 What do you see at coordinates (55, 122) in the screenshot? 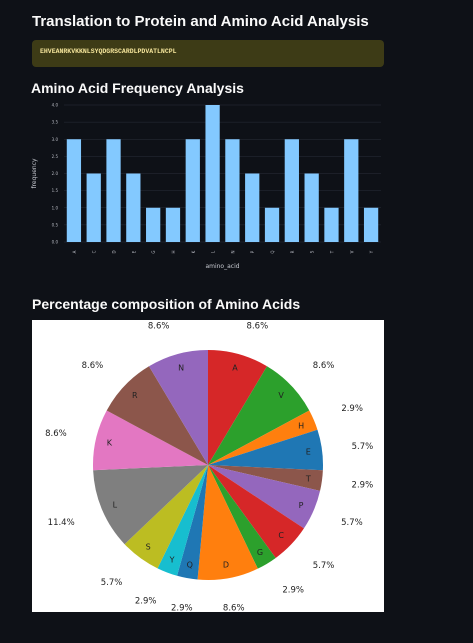
I see `y-tick-label: 3.5` at bounding box center [55, 122].